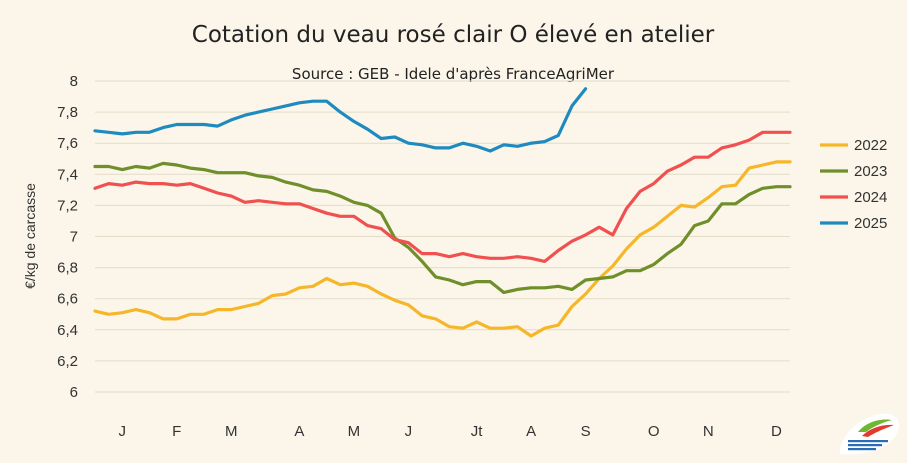 The width and height of the screenshot is (907, 463). Describe the element at coordinates (67, 237) in the screenshot. I see `y-axis-ticks: 8 7,8 7,6 7,4 7,2 7 6,8 6,6 6,4 6,2 6` at that location.